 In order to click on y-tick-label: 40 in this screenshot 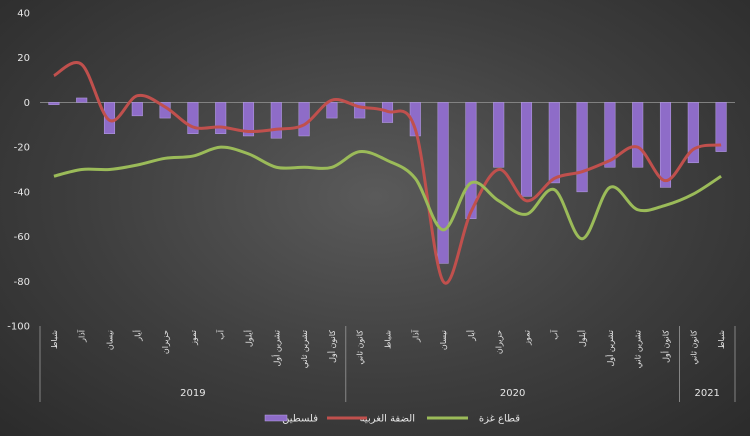, I will do `click(23, 14)`.